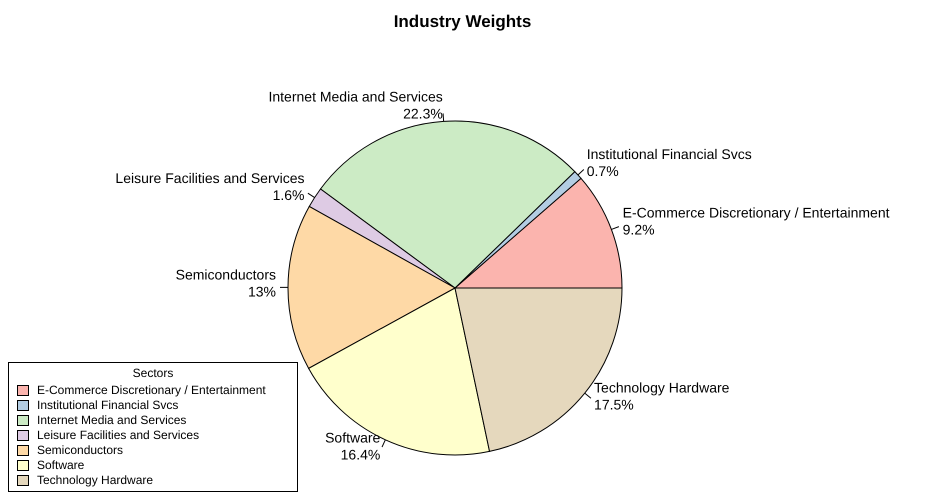  What do you see at coordinates (614, 404) in the screenshot?
I see `data-label: 17.5%` at bounding box center [614, 404].